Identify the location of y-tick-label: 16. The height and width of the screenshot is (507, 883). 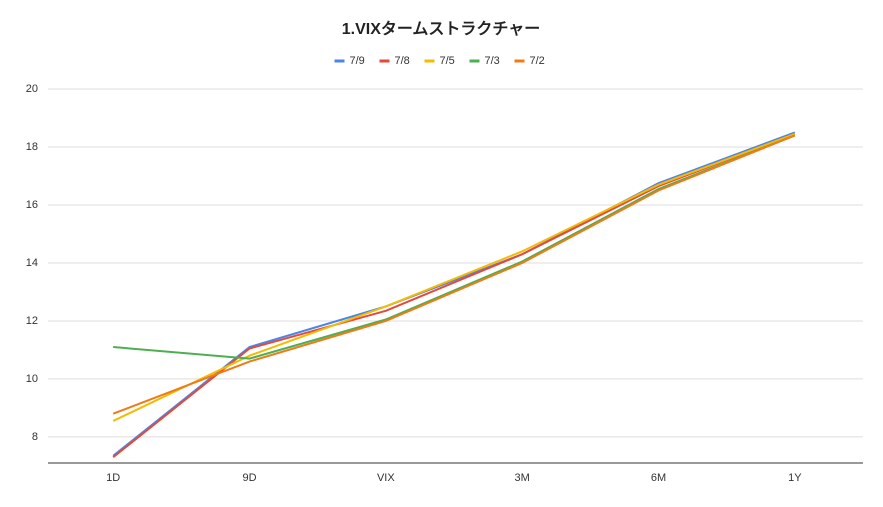
(32, 205).